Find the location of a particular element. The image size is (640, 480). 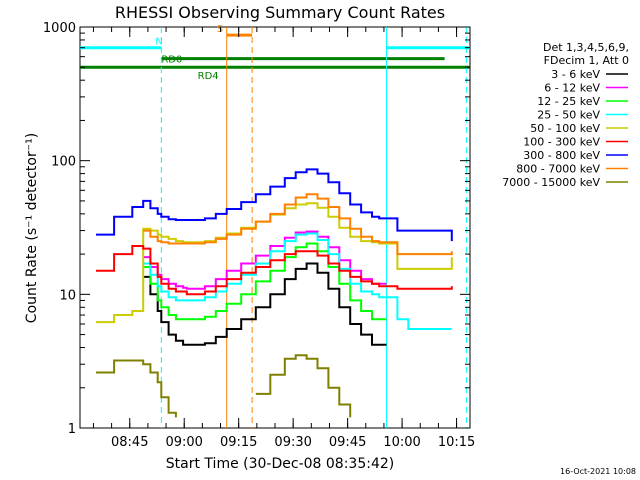

y-axis-label: Count Rate (s⁻¹ detector⁻¹) is located at coordinates (32, 228).